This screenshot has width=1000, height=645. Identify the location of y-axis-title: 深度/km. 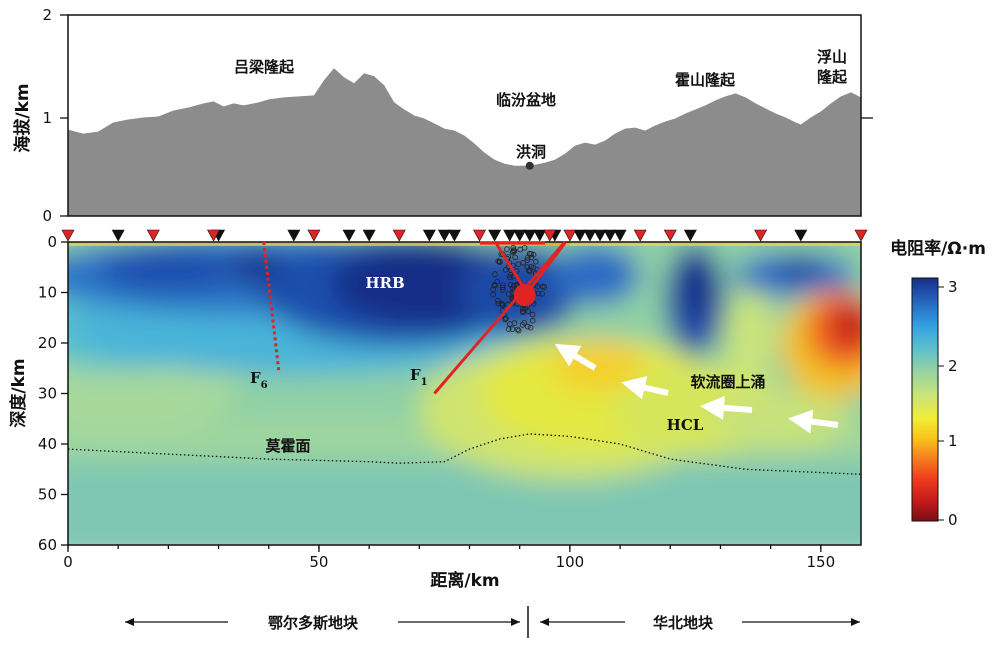
(18, 392).